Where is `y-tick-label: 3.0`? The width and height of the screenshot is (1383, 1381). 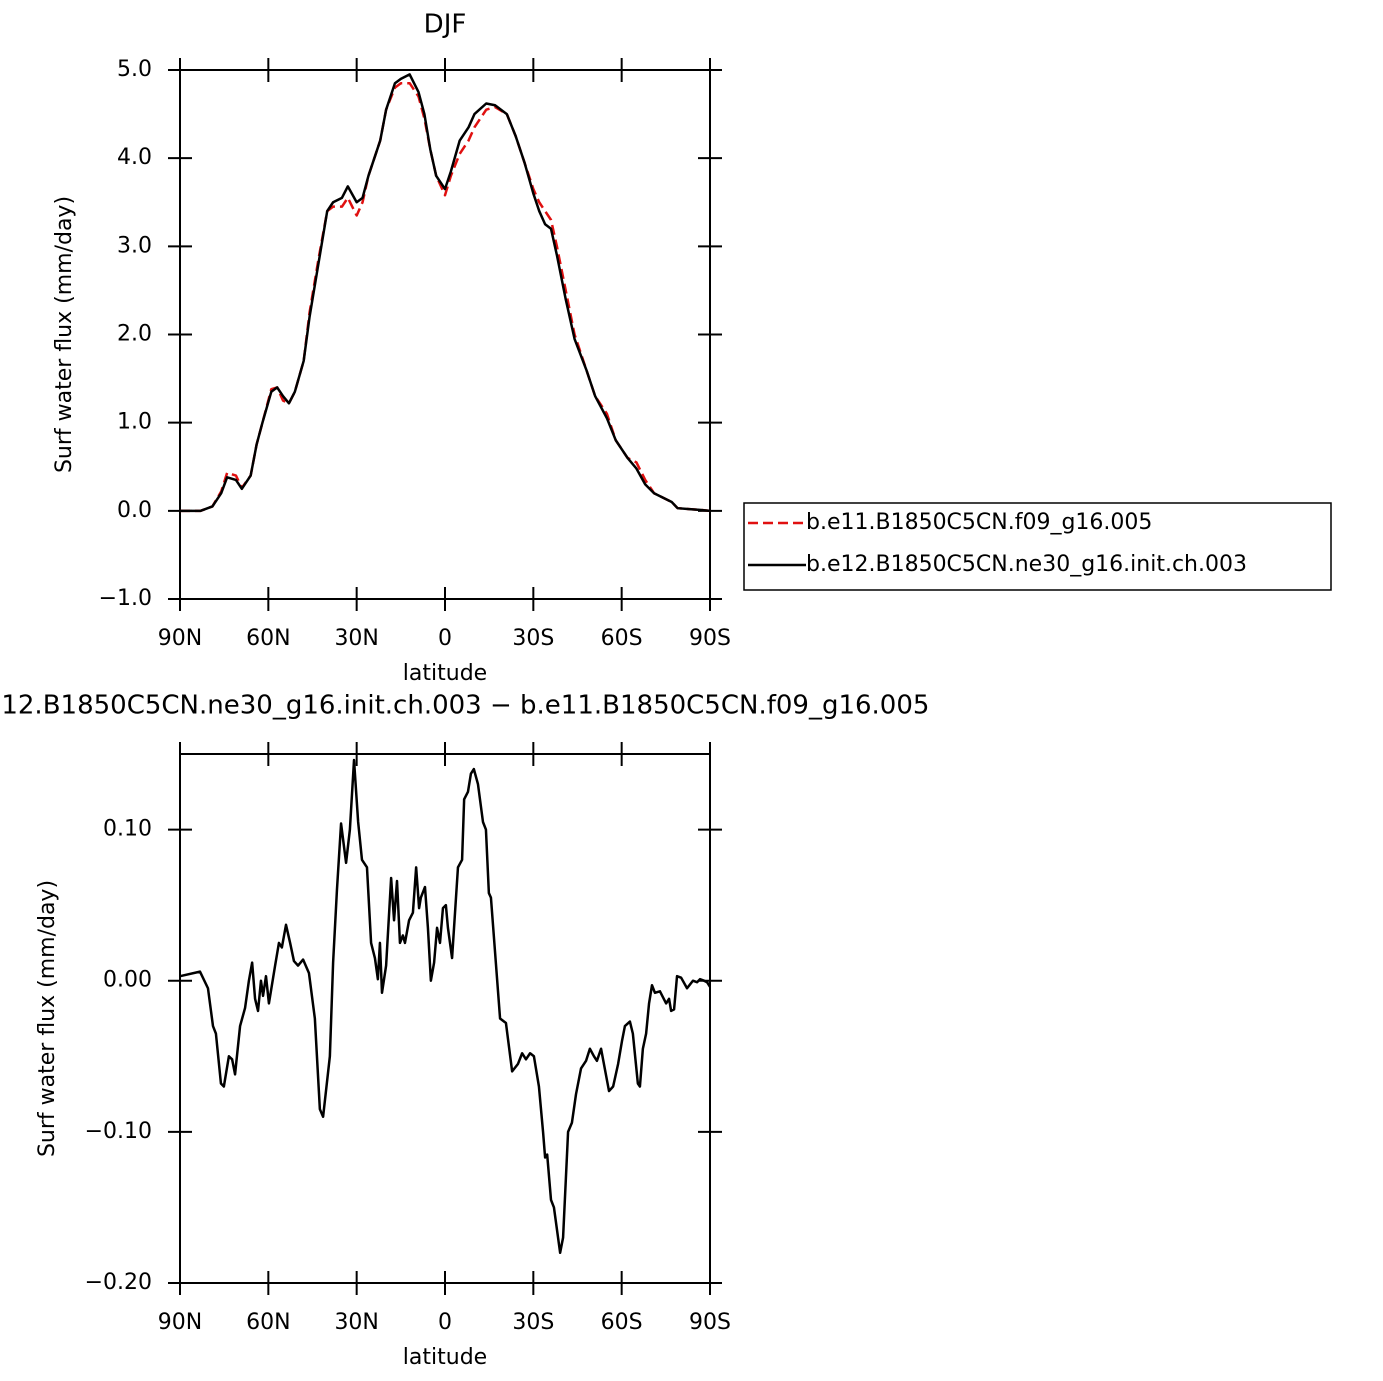 y-tick-label: 3.0 is located at coordinates (134, 245).